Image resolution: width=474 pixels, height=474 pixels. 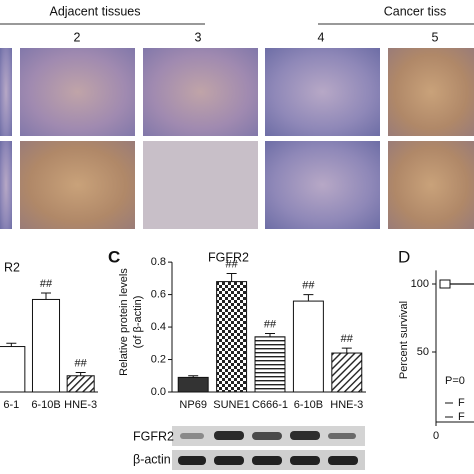 I want to click on chart-title: R2, so click(x=12, y=267).